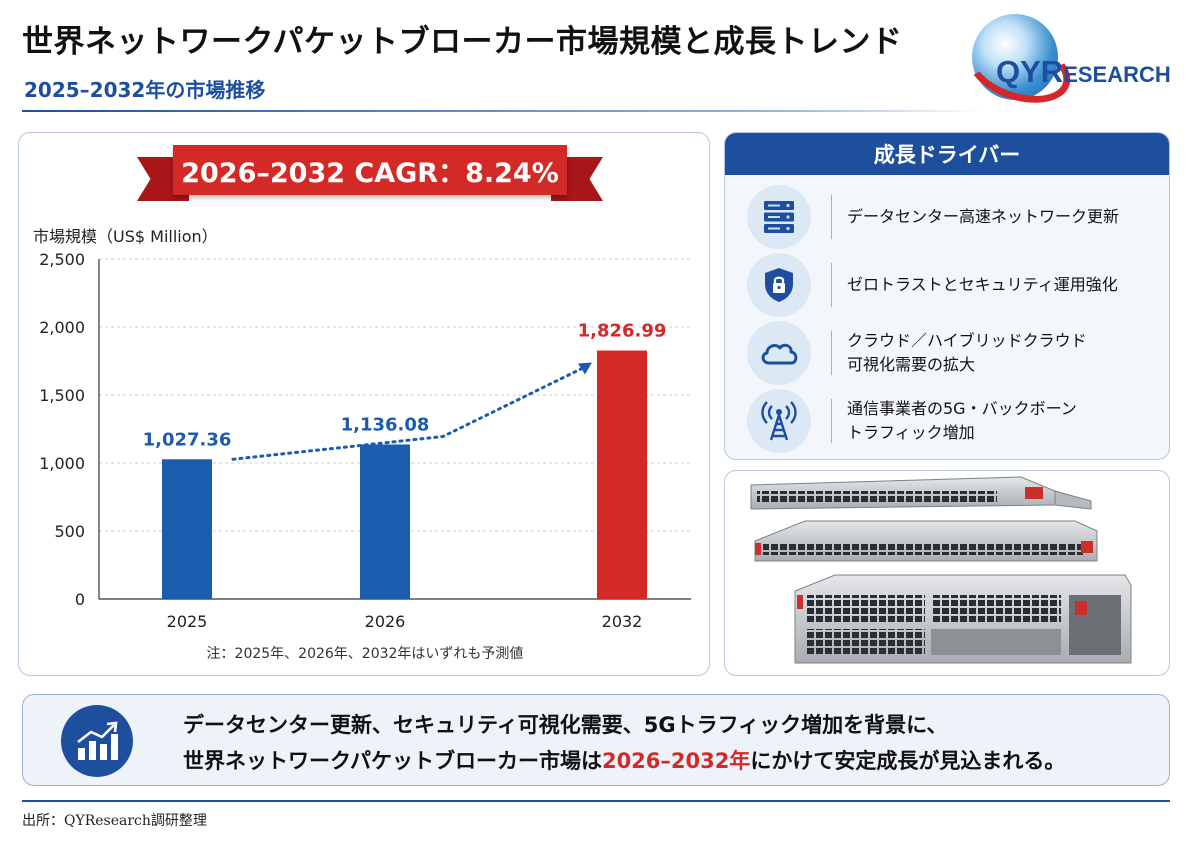 The image size is (1192, 844). Describe the element at coordinates (187, 439) in the screenshot. I see `data-label: 1,027.36` at that location.